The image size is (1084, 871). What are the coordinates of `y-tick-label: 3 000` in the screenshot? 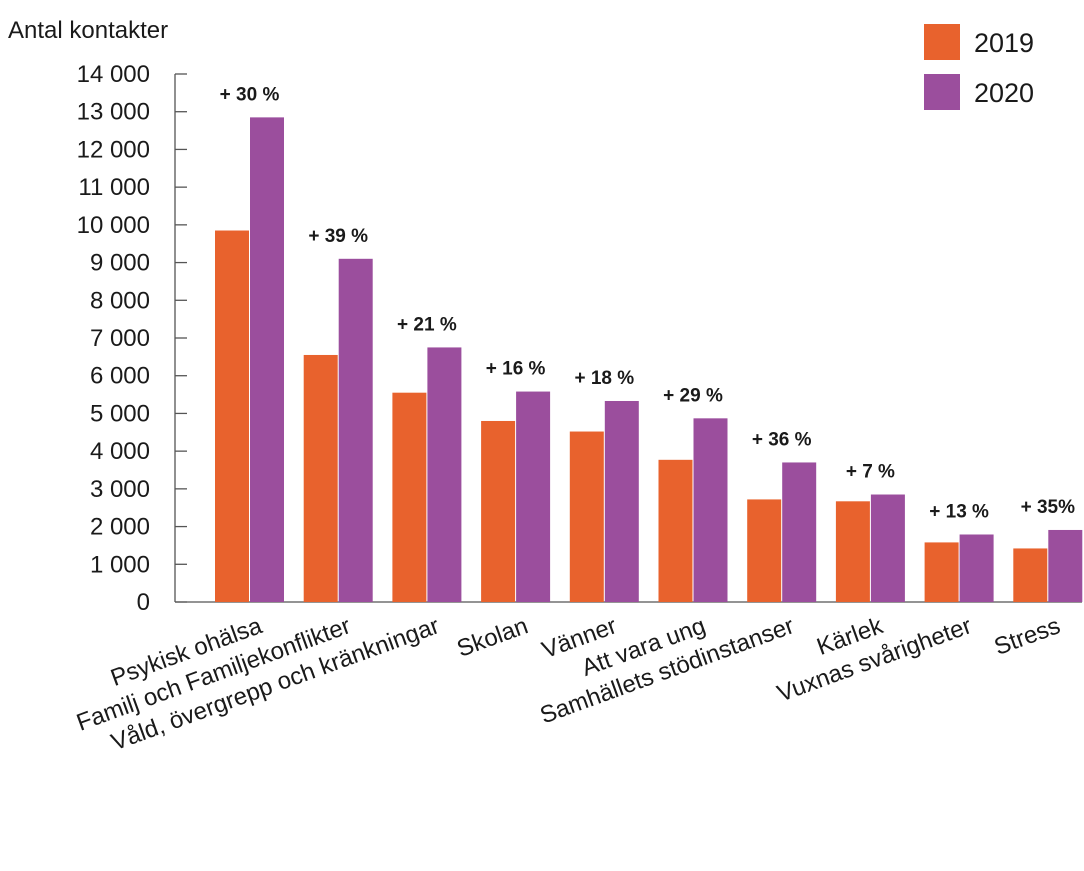 It's located at (120, 489).